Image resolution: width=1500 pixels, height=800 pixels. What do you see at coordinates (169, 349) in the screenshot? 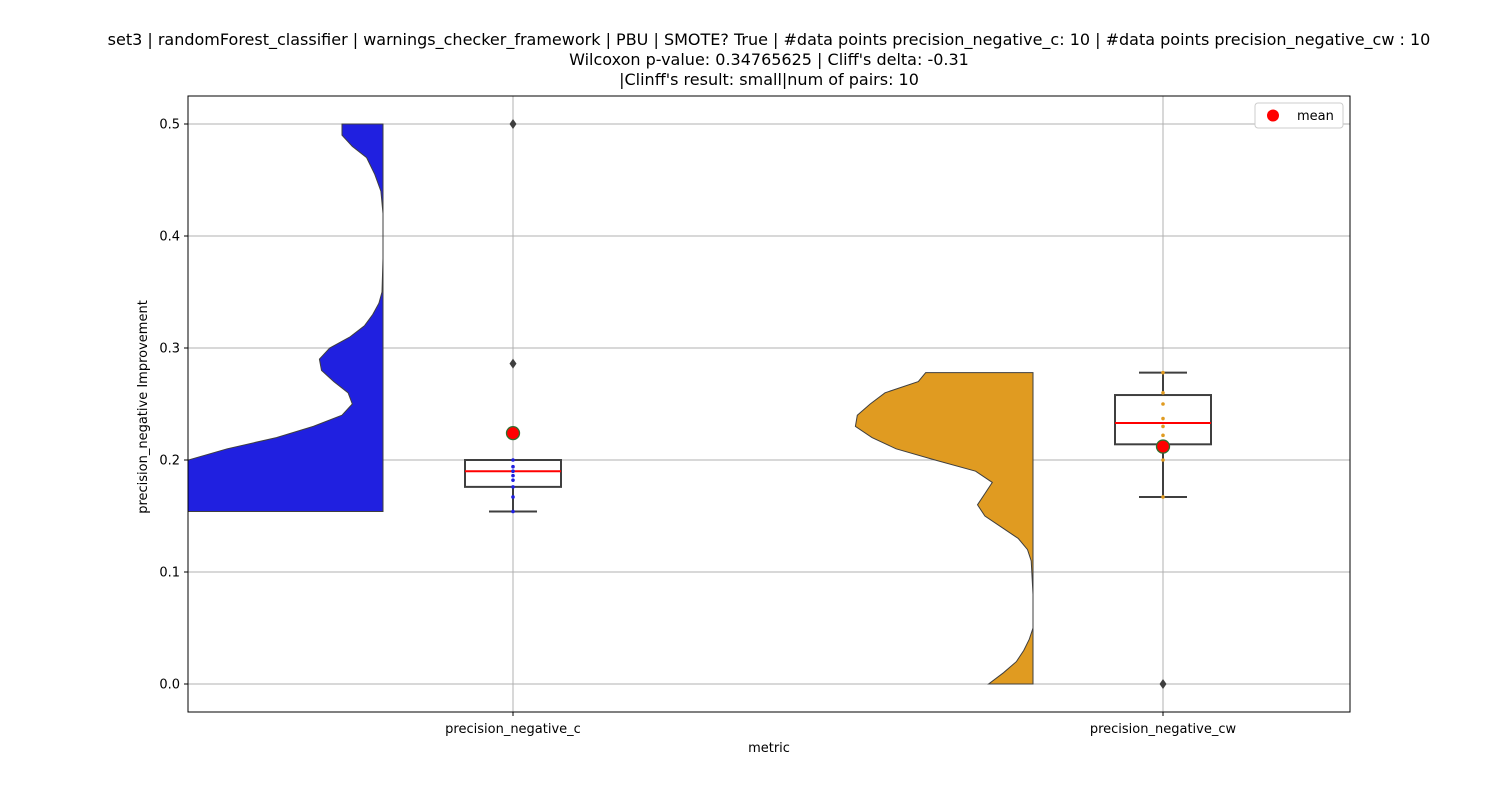
I see `y-tick-label: 0.3` at bounding box center [169, 349].